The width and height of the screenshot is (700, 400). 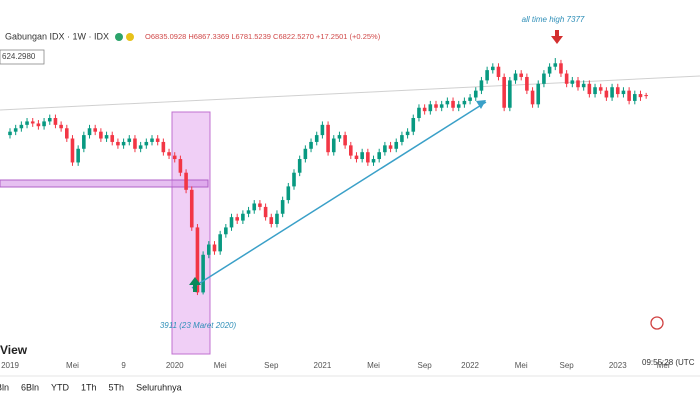 I want to click on x-tick-label: 2019, so click(x=10, y=365).